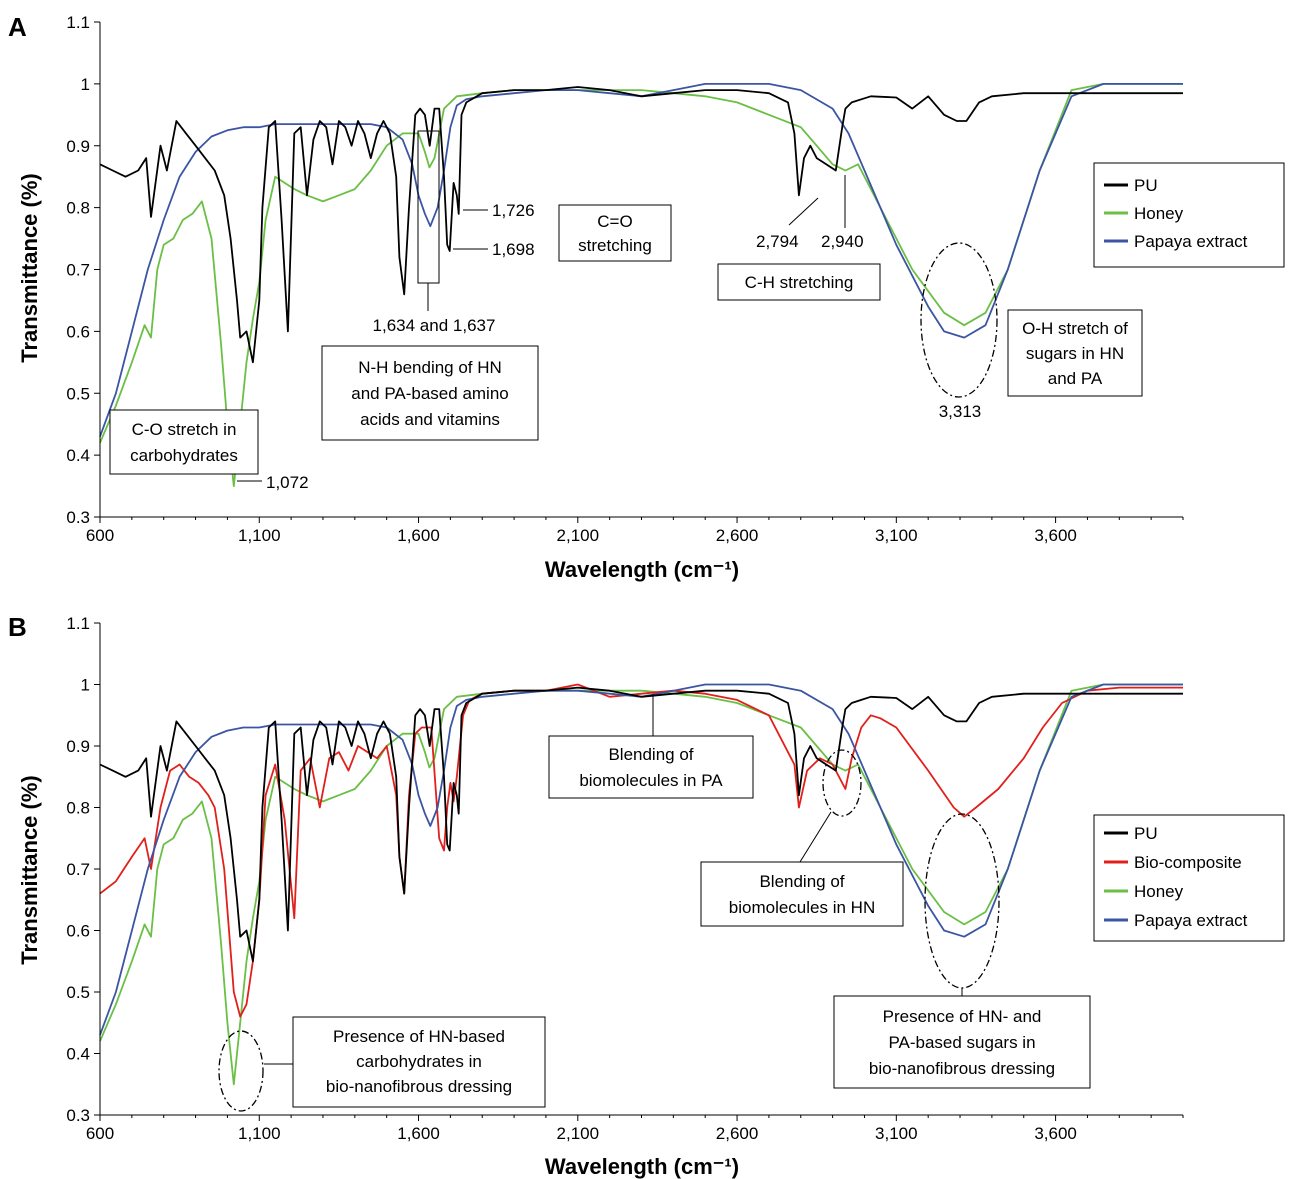 This screenshot has width=1293, height=1179. I want to click on hn-carbs-ellipse, so click(241, 1071).